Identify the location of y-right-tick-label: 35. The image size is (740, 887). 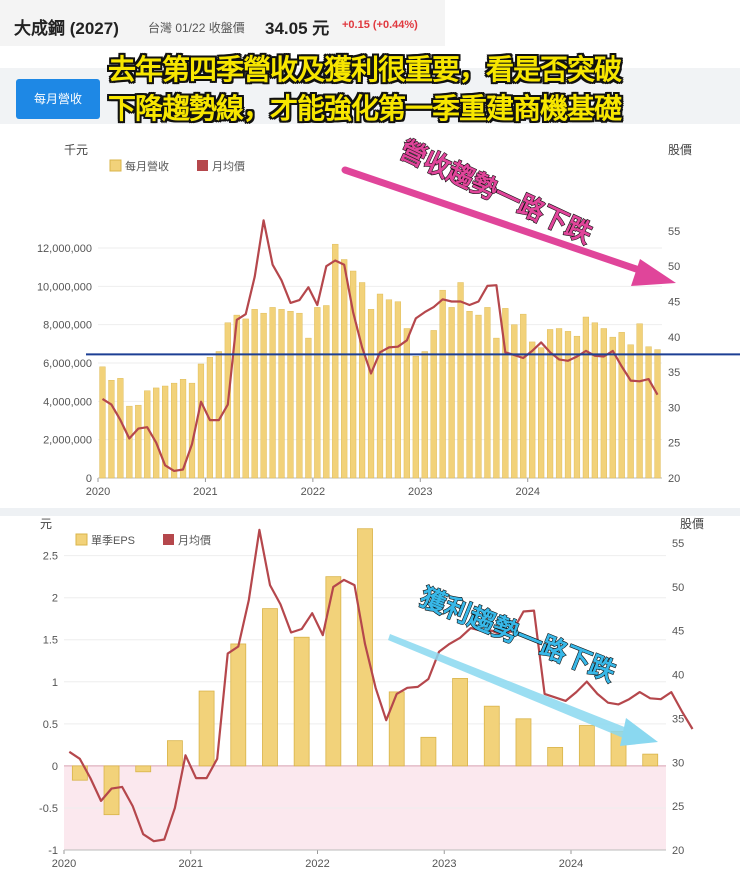
(674, 373).